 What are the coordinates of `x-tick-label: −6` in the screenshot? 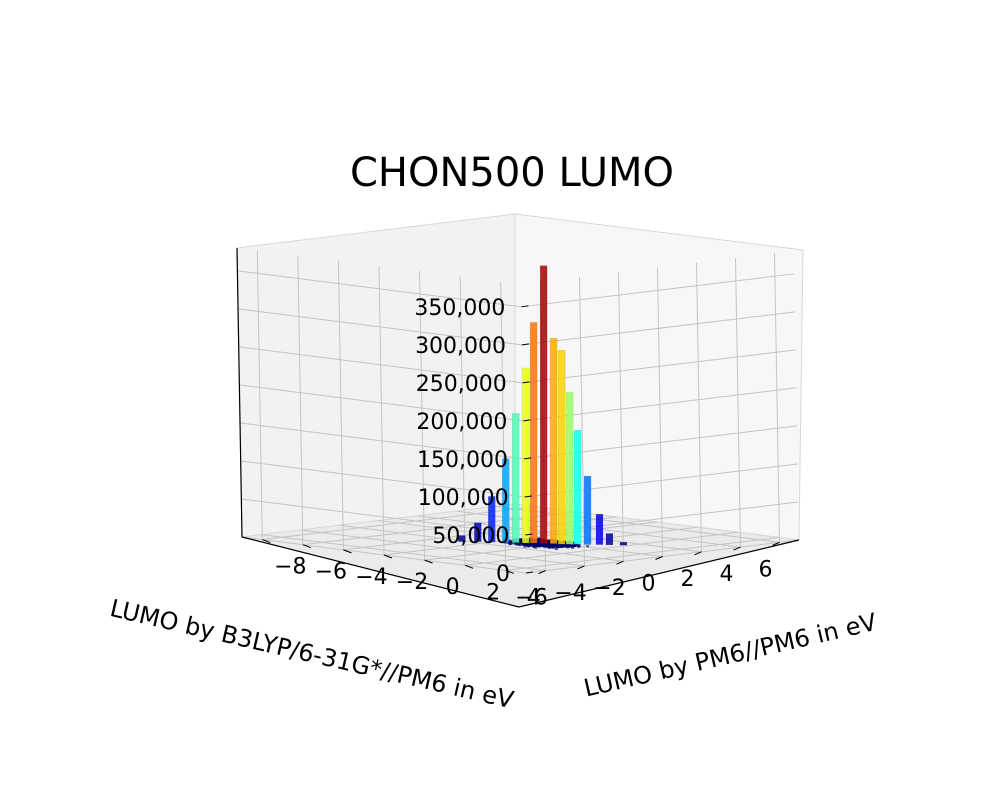 It's located at (531, 598).